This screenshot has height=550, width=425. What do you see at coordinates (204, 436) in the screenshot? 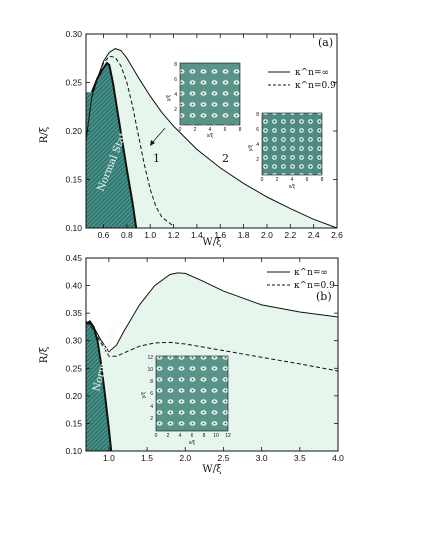
I see `panel-b-inset-3-tick-8: 8` at bounding box center [204, 436].